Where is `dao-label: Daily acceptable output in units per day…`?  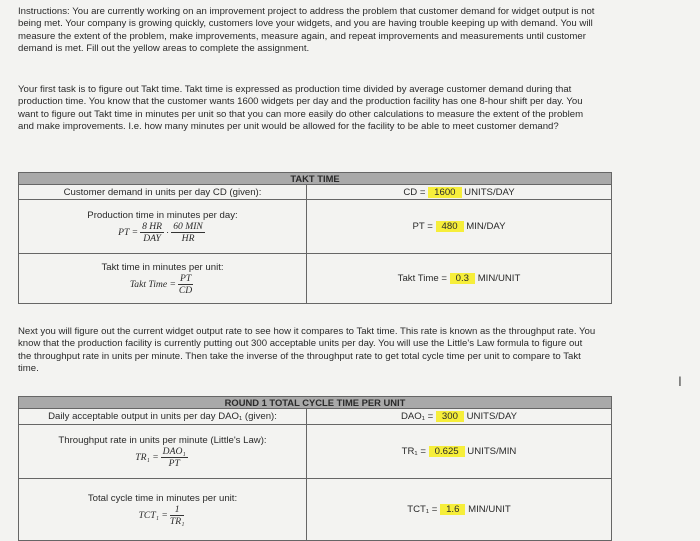 dao-label: Daily acceptable output in units per day… is located at coordinates (162, 416).